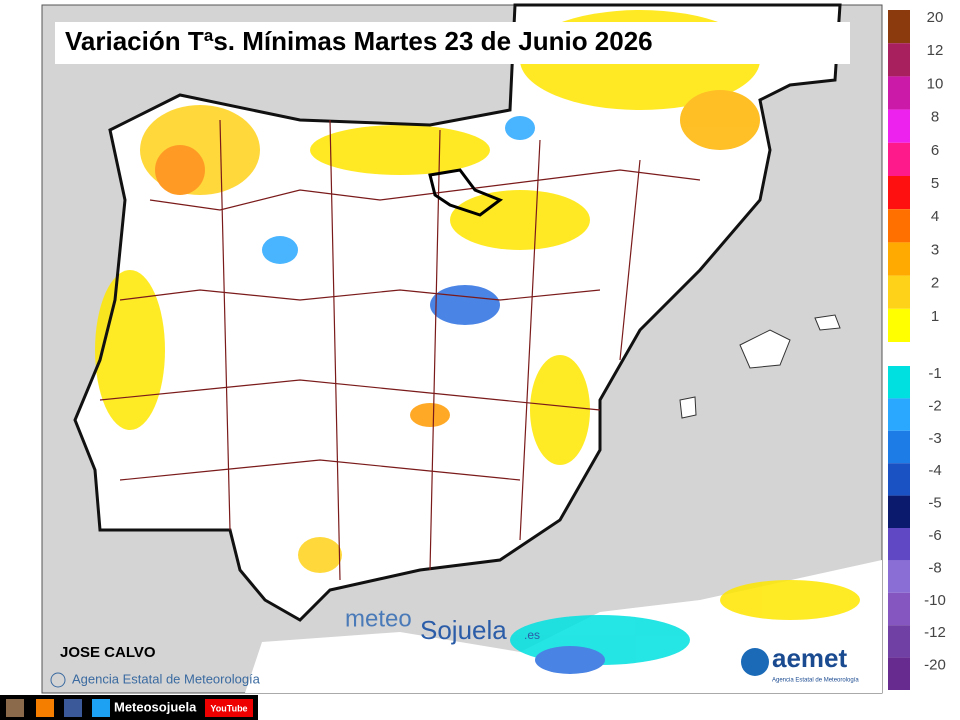 The width and height of the screenshot is (960, 720). Describe the element at coordinates (934, 405) in the screenshot. I see `legend-label: -2` at that location.